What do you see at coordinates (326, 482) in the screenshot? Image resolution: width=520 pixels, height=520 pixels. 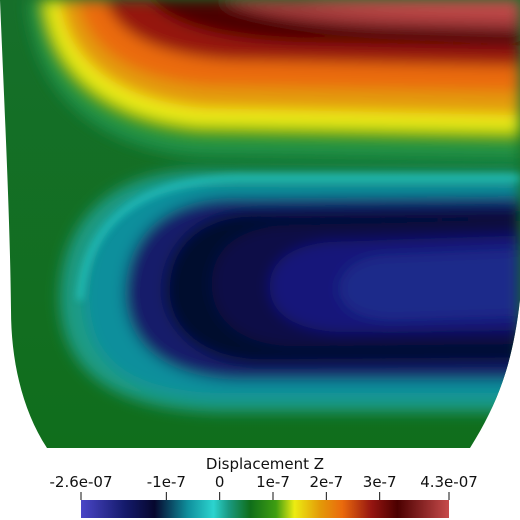 I see `colorbar-tick-label: 2e-7` at bounding box center [326, 482].